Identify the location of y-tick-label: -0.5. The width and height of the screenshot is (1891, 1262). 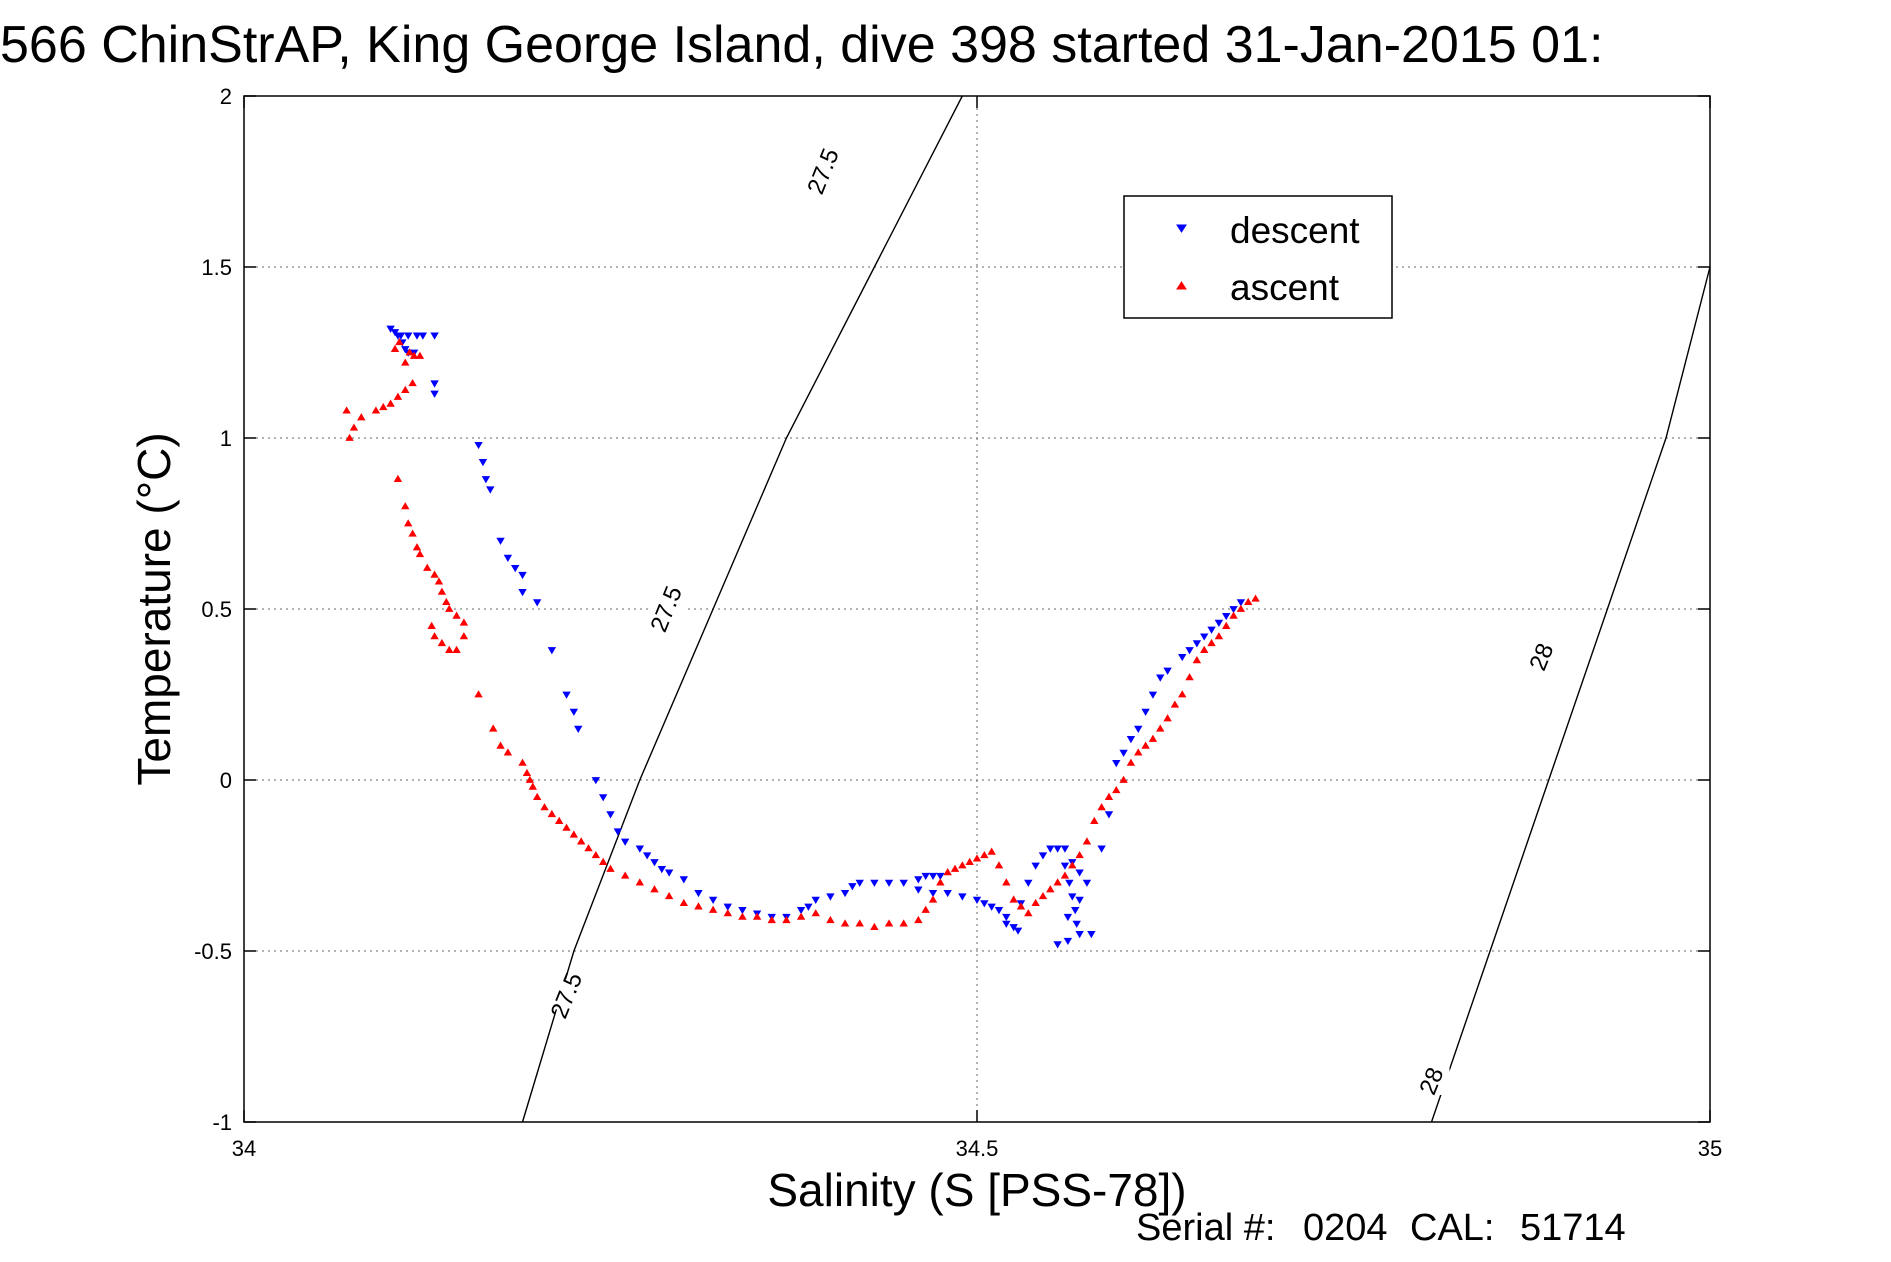
(213, 951).